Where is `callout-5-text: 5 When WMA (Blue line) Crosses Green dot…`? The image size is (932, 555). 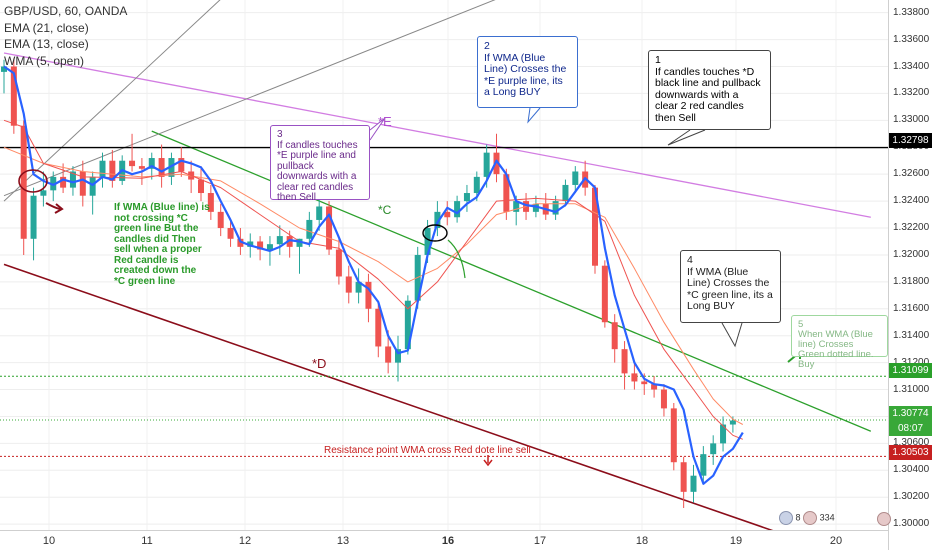
callout-5-text: 5 When WMA (Blue line) Crosses Green dot… is located at coordinates (836, 344).